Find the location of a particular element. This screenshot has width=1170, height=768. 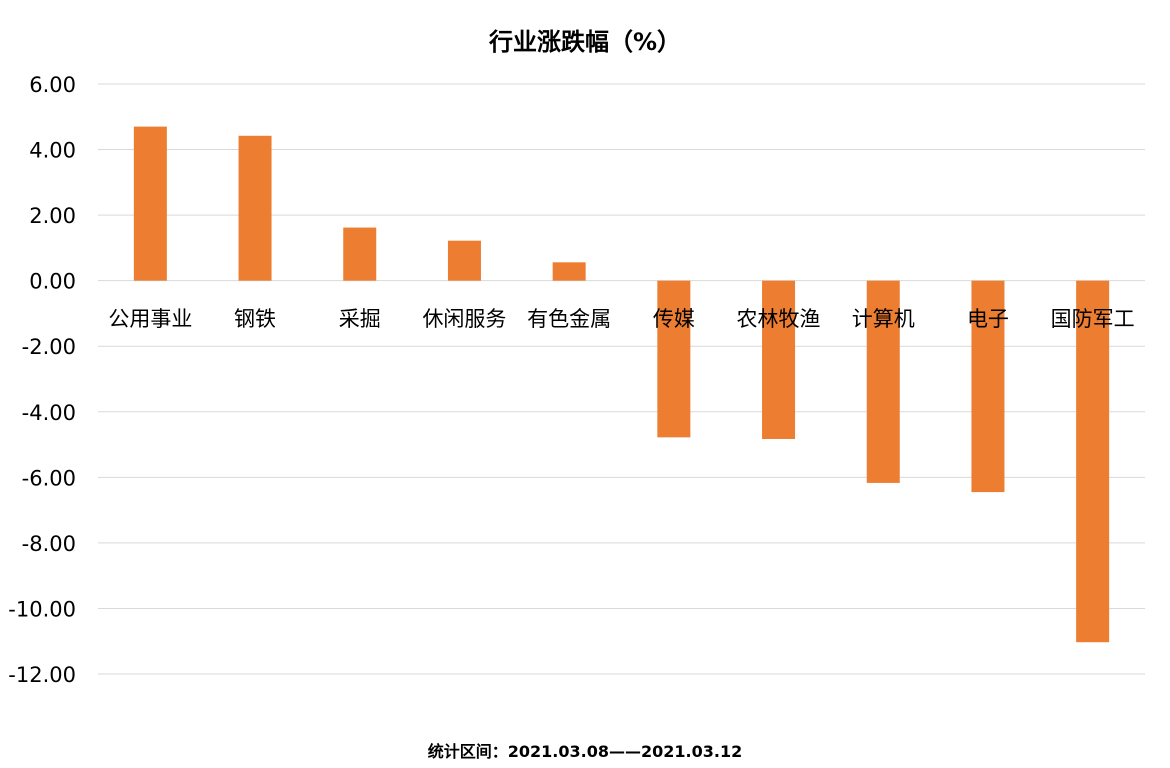

category-label: 钢铁 is located at coordinates (255, 319).